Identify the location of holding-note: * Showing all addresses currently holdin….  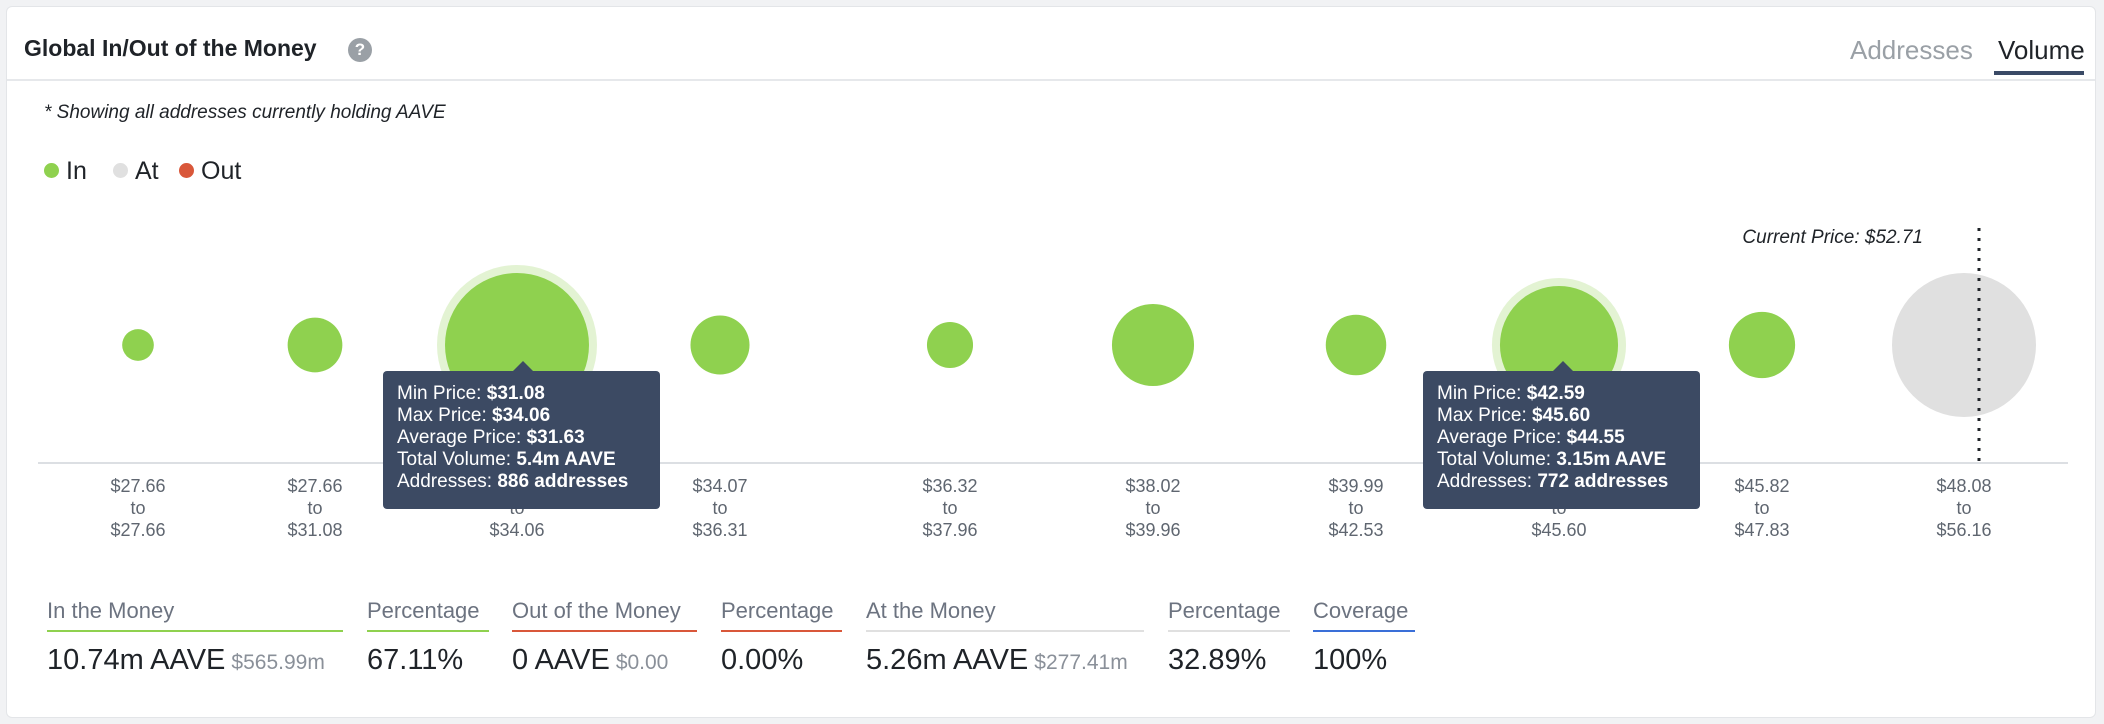
(245, 112).